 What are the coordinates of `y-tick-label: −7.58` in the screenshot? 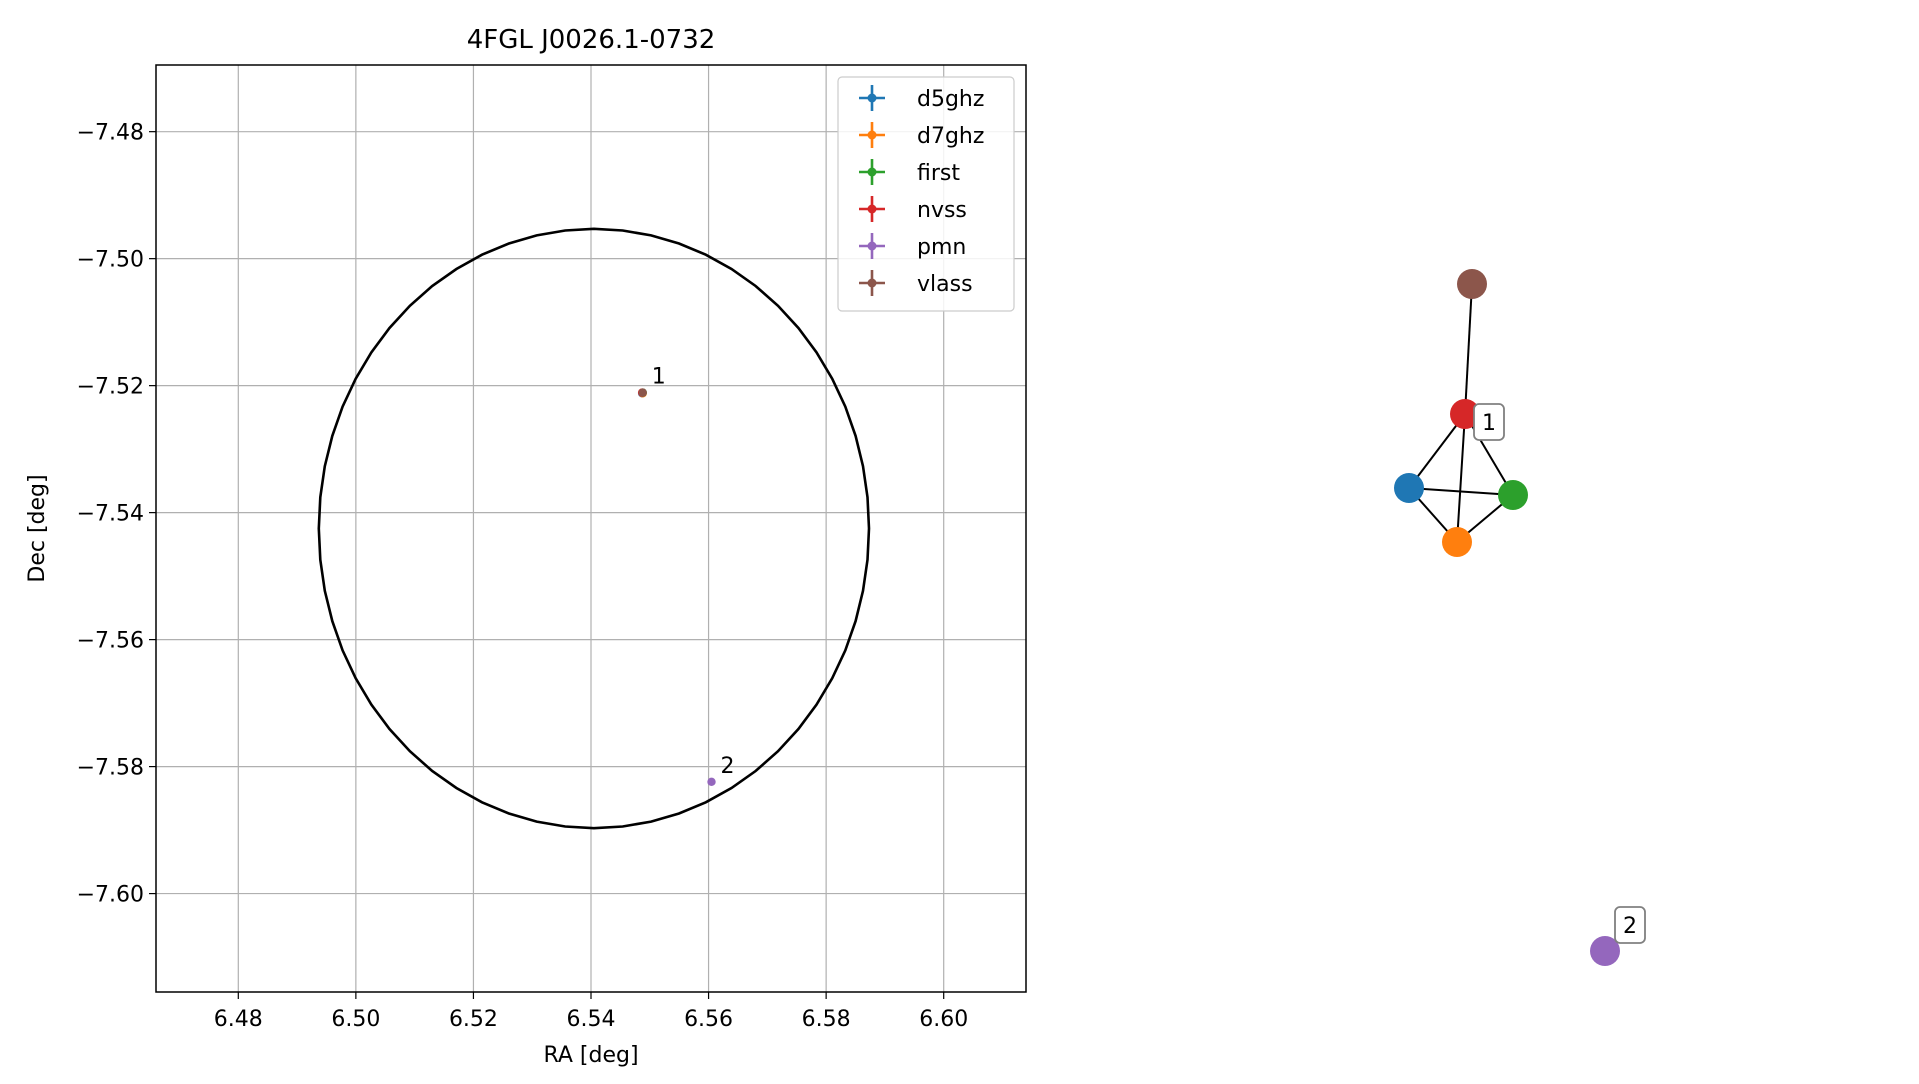 It's located at (110, 768).